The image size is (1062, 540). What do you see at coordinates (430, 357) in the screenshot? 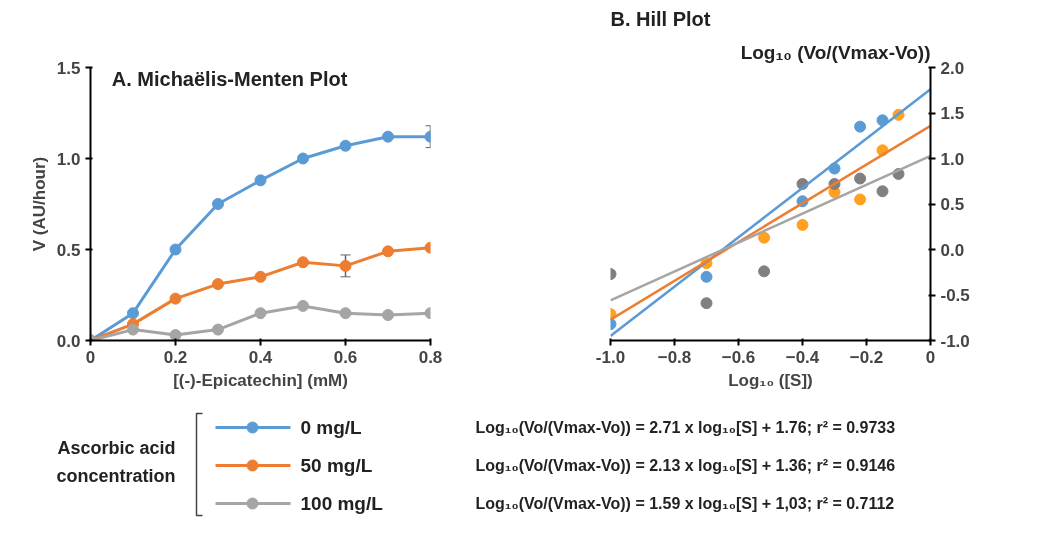
I see `x-tick-label: 0.8` at bounding box center [430, 357].